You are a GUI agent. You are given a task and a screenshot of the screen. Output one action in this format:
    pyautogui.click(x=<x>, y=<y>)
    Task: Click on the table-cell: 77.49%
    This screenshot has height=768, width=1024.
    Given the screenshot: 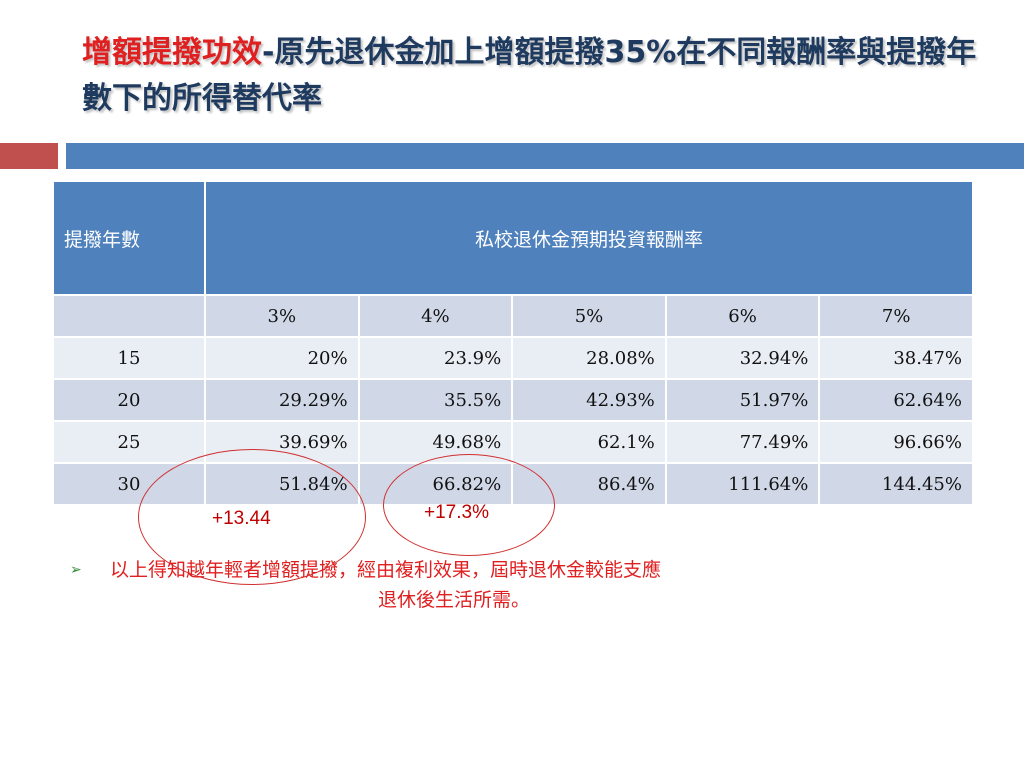 What is the action you would take?
    pyautogui.click(x=742, y=442)
    